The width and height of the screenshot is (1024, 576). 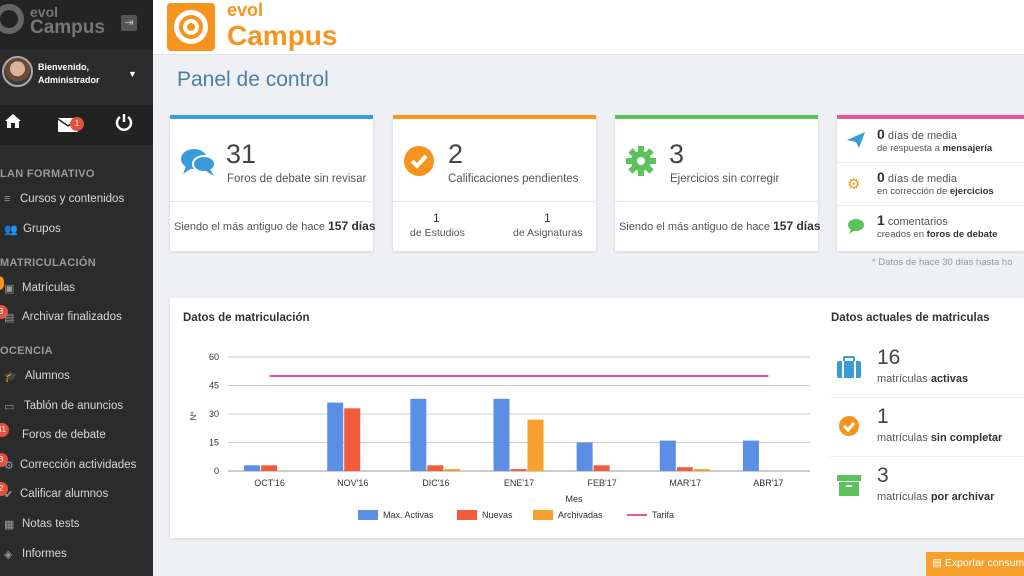 I want to click on current-label-bold: por archivar, so click(x=962, y=497).